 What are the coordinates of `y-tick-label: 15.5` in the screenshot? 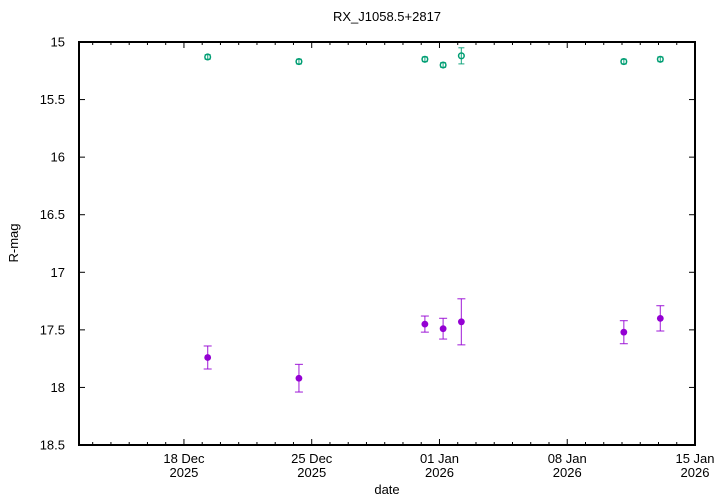 It's located at (52, 99).